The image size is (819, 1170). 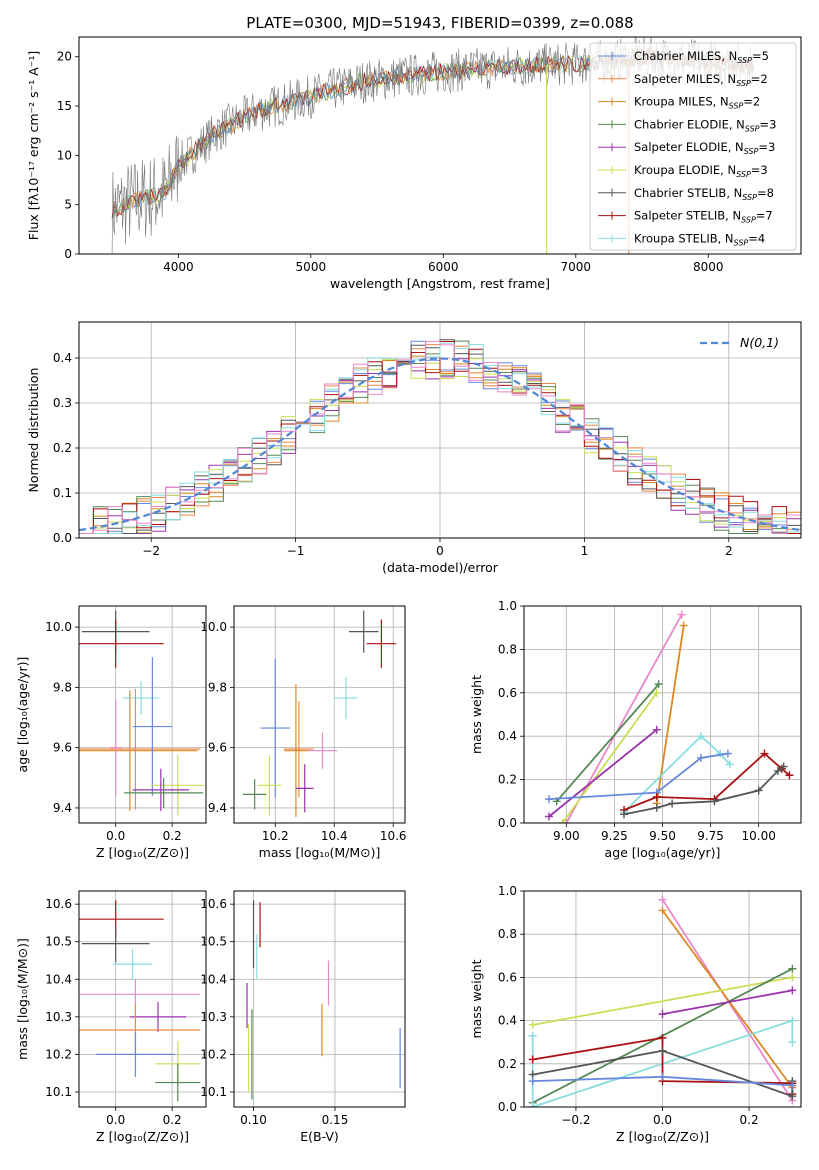 I want to click on x-axis-label: age [log₁₀(age/yr)], so click(x=663, y=852).